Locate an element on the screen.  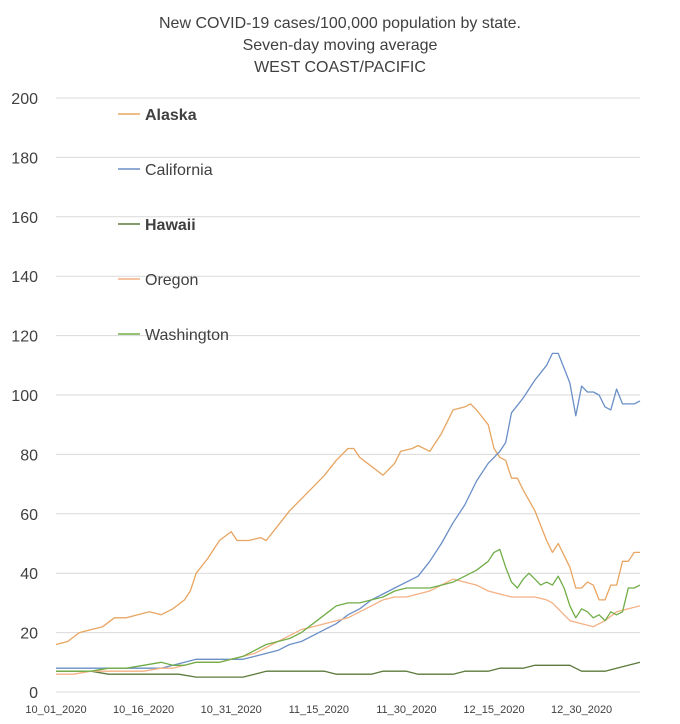
legend-label-california: California is located at coordinates (179, 170).